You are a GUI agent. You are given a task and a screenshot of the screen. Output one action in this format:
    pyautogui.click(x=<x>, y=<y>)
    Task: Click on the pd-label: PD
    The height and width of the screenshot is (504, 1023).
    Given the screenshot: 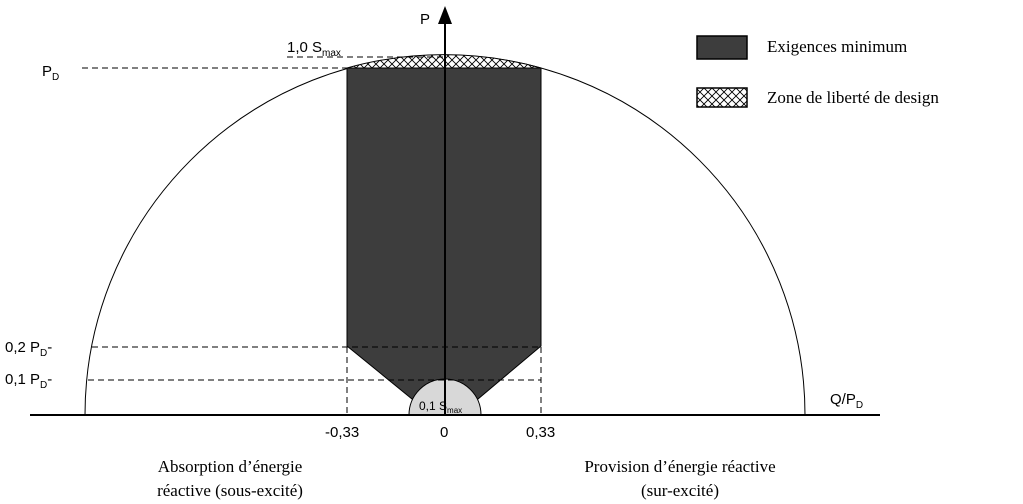 What is the action you would take?
    pyautogui.click(x=50, y=73)
    